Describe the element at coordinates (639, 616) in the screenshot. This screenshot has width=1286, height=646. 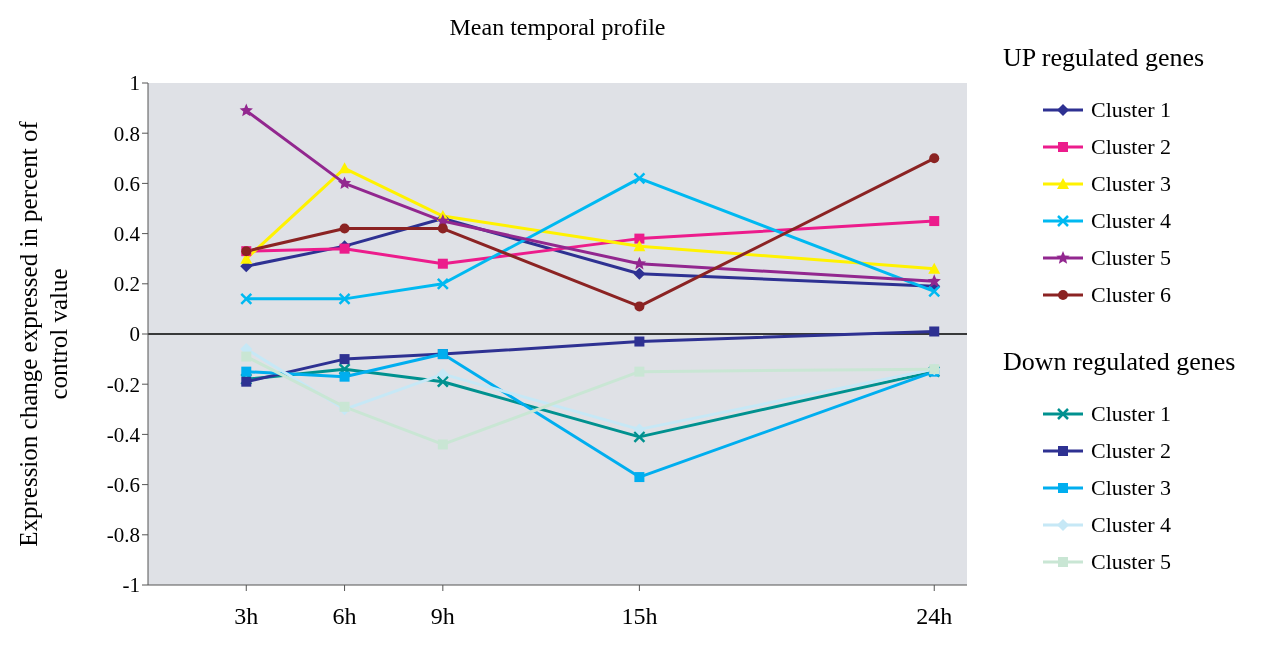
I see `x-tick-label: 15h` at that location.